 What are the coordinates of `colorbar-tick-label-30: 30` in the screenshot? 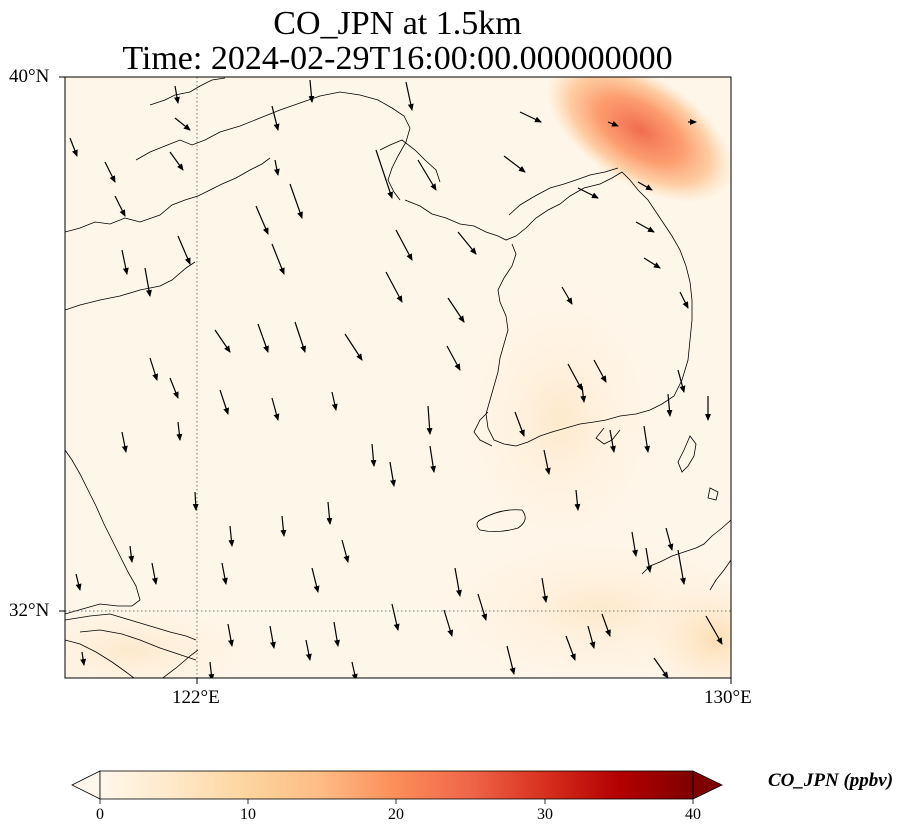 It's located at (545, 814).